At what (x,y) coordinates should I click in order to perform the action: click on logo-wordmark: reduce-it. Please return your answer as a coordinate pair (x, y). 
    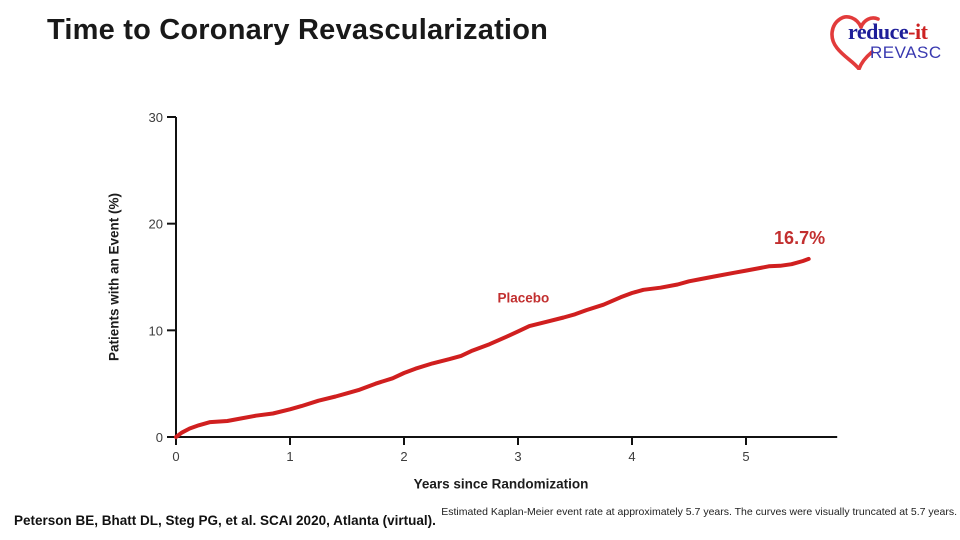
    Looking at the image, I should click on (888, 32).